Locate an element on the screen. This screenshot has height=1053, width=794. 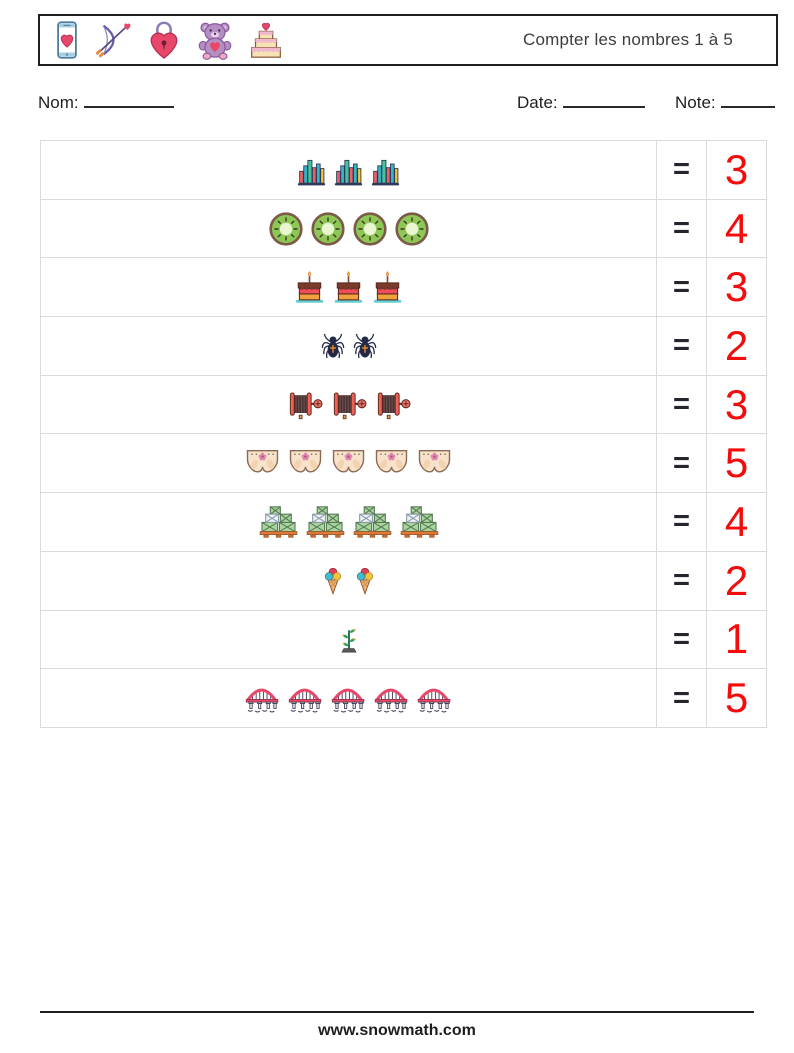
note-label: Note: is located at coordinates (695, 102).